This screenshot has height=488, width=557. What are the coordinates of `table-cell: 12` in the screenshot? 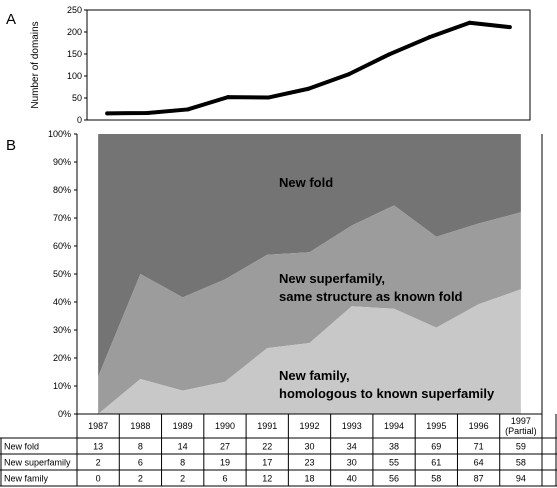 It's located at (267, 479).